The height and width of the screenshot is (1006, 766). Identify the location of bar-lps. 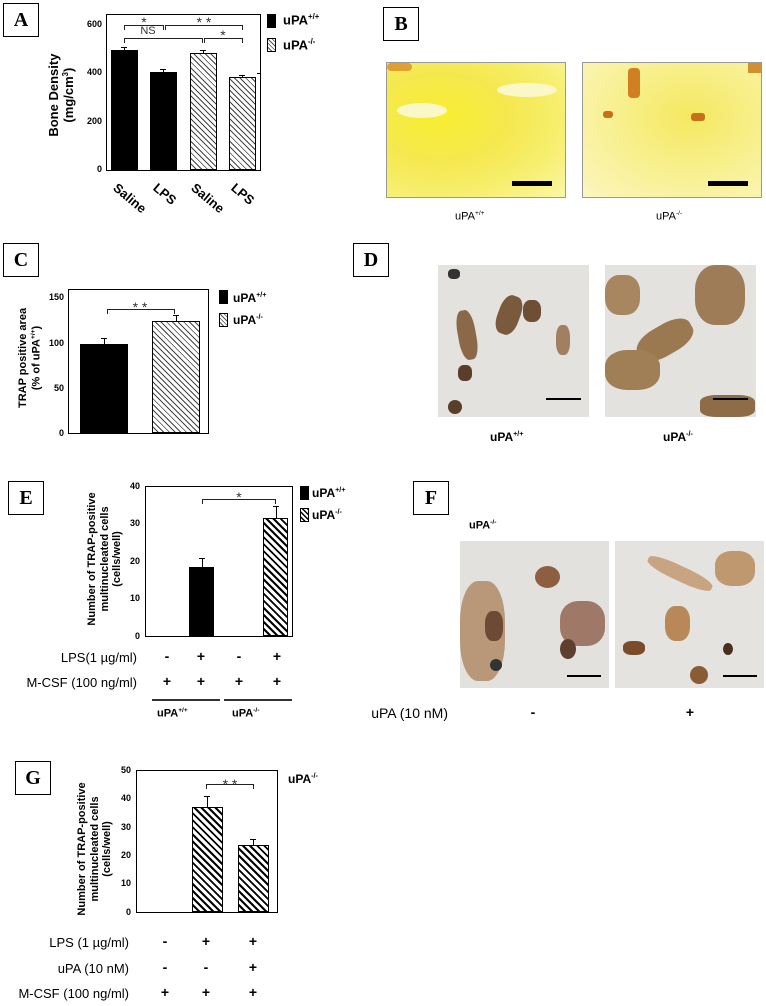
(207, 859).